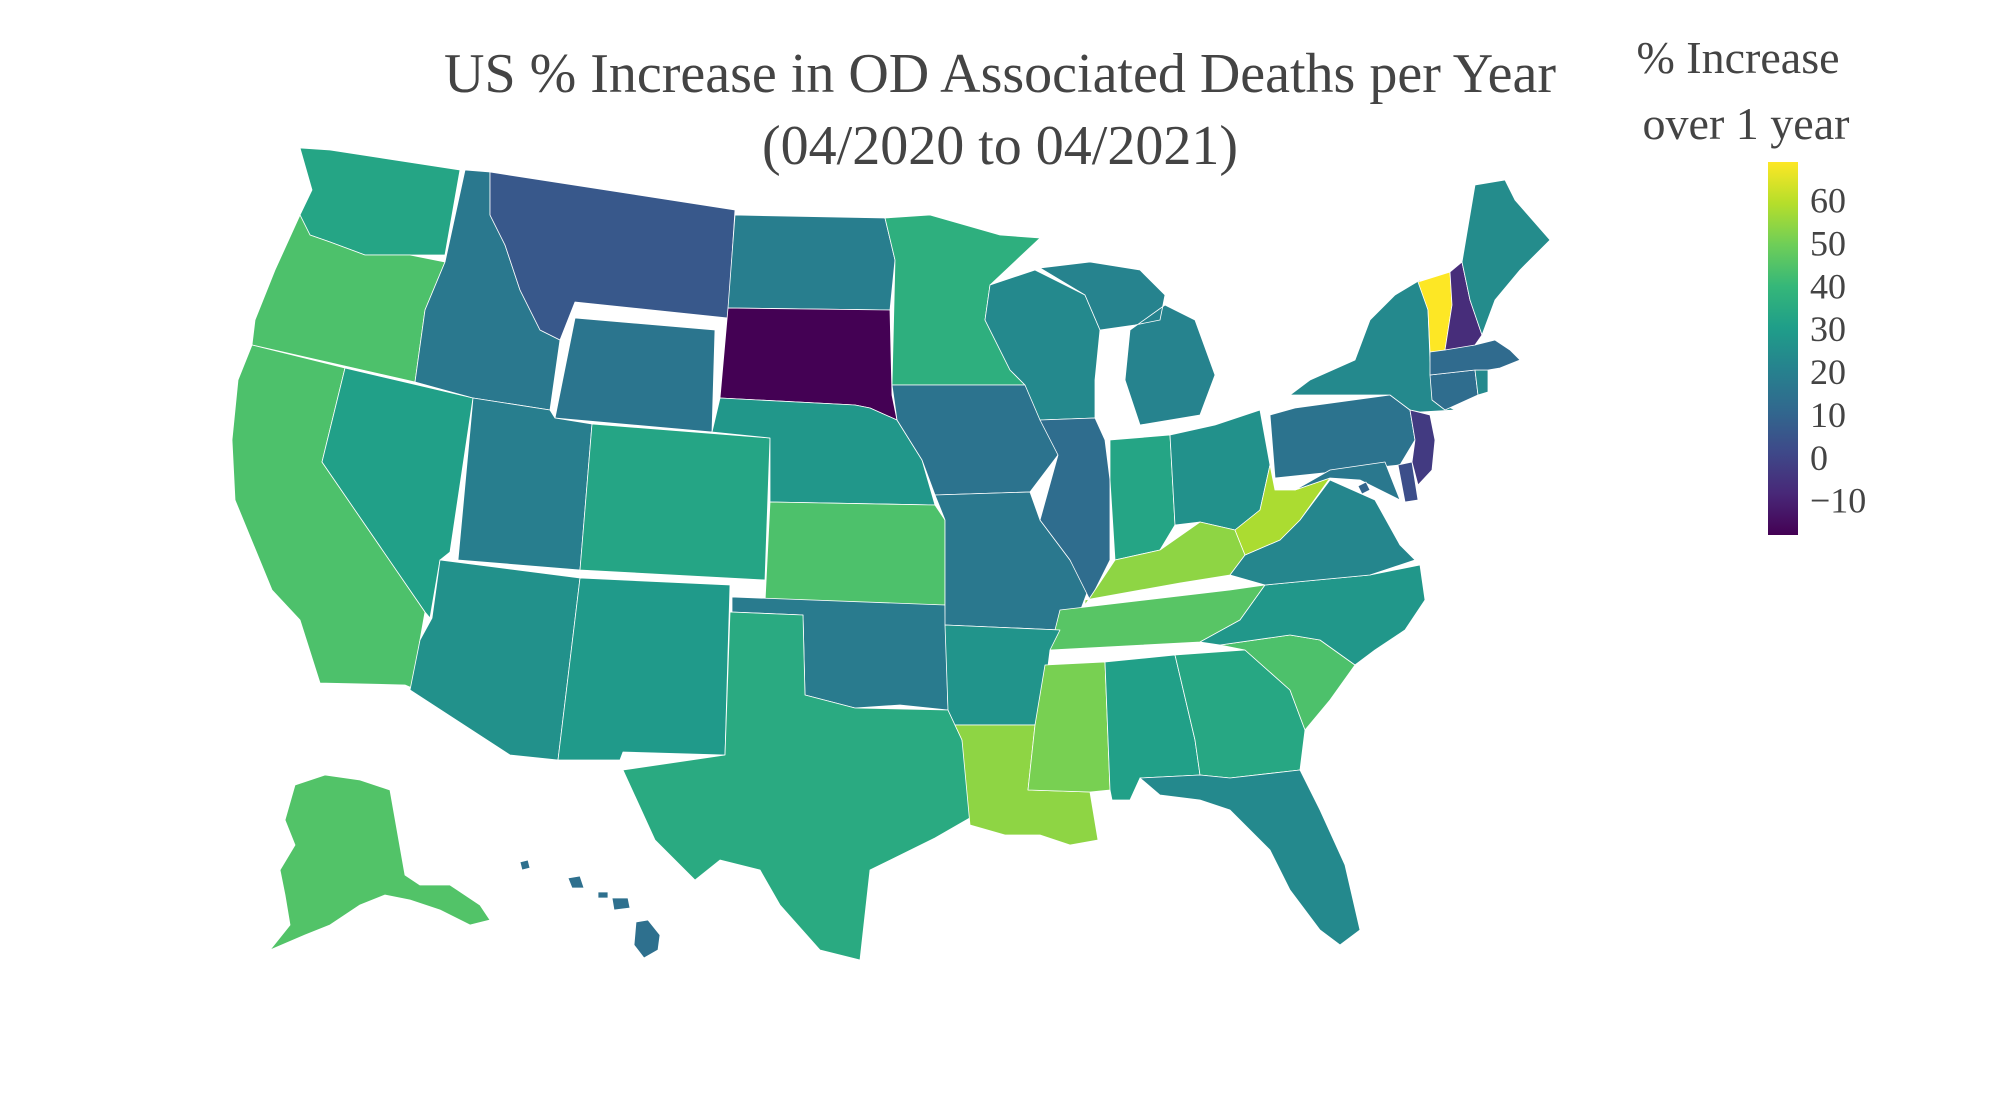  I want to click on state-wv, so click(1282, 510).